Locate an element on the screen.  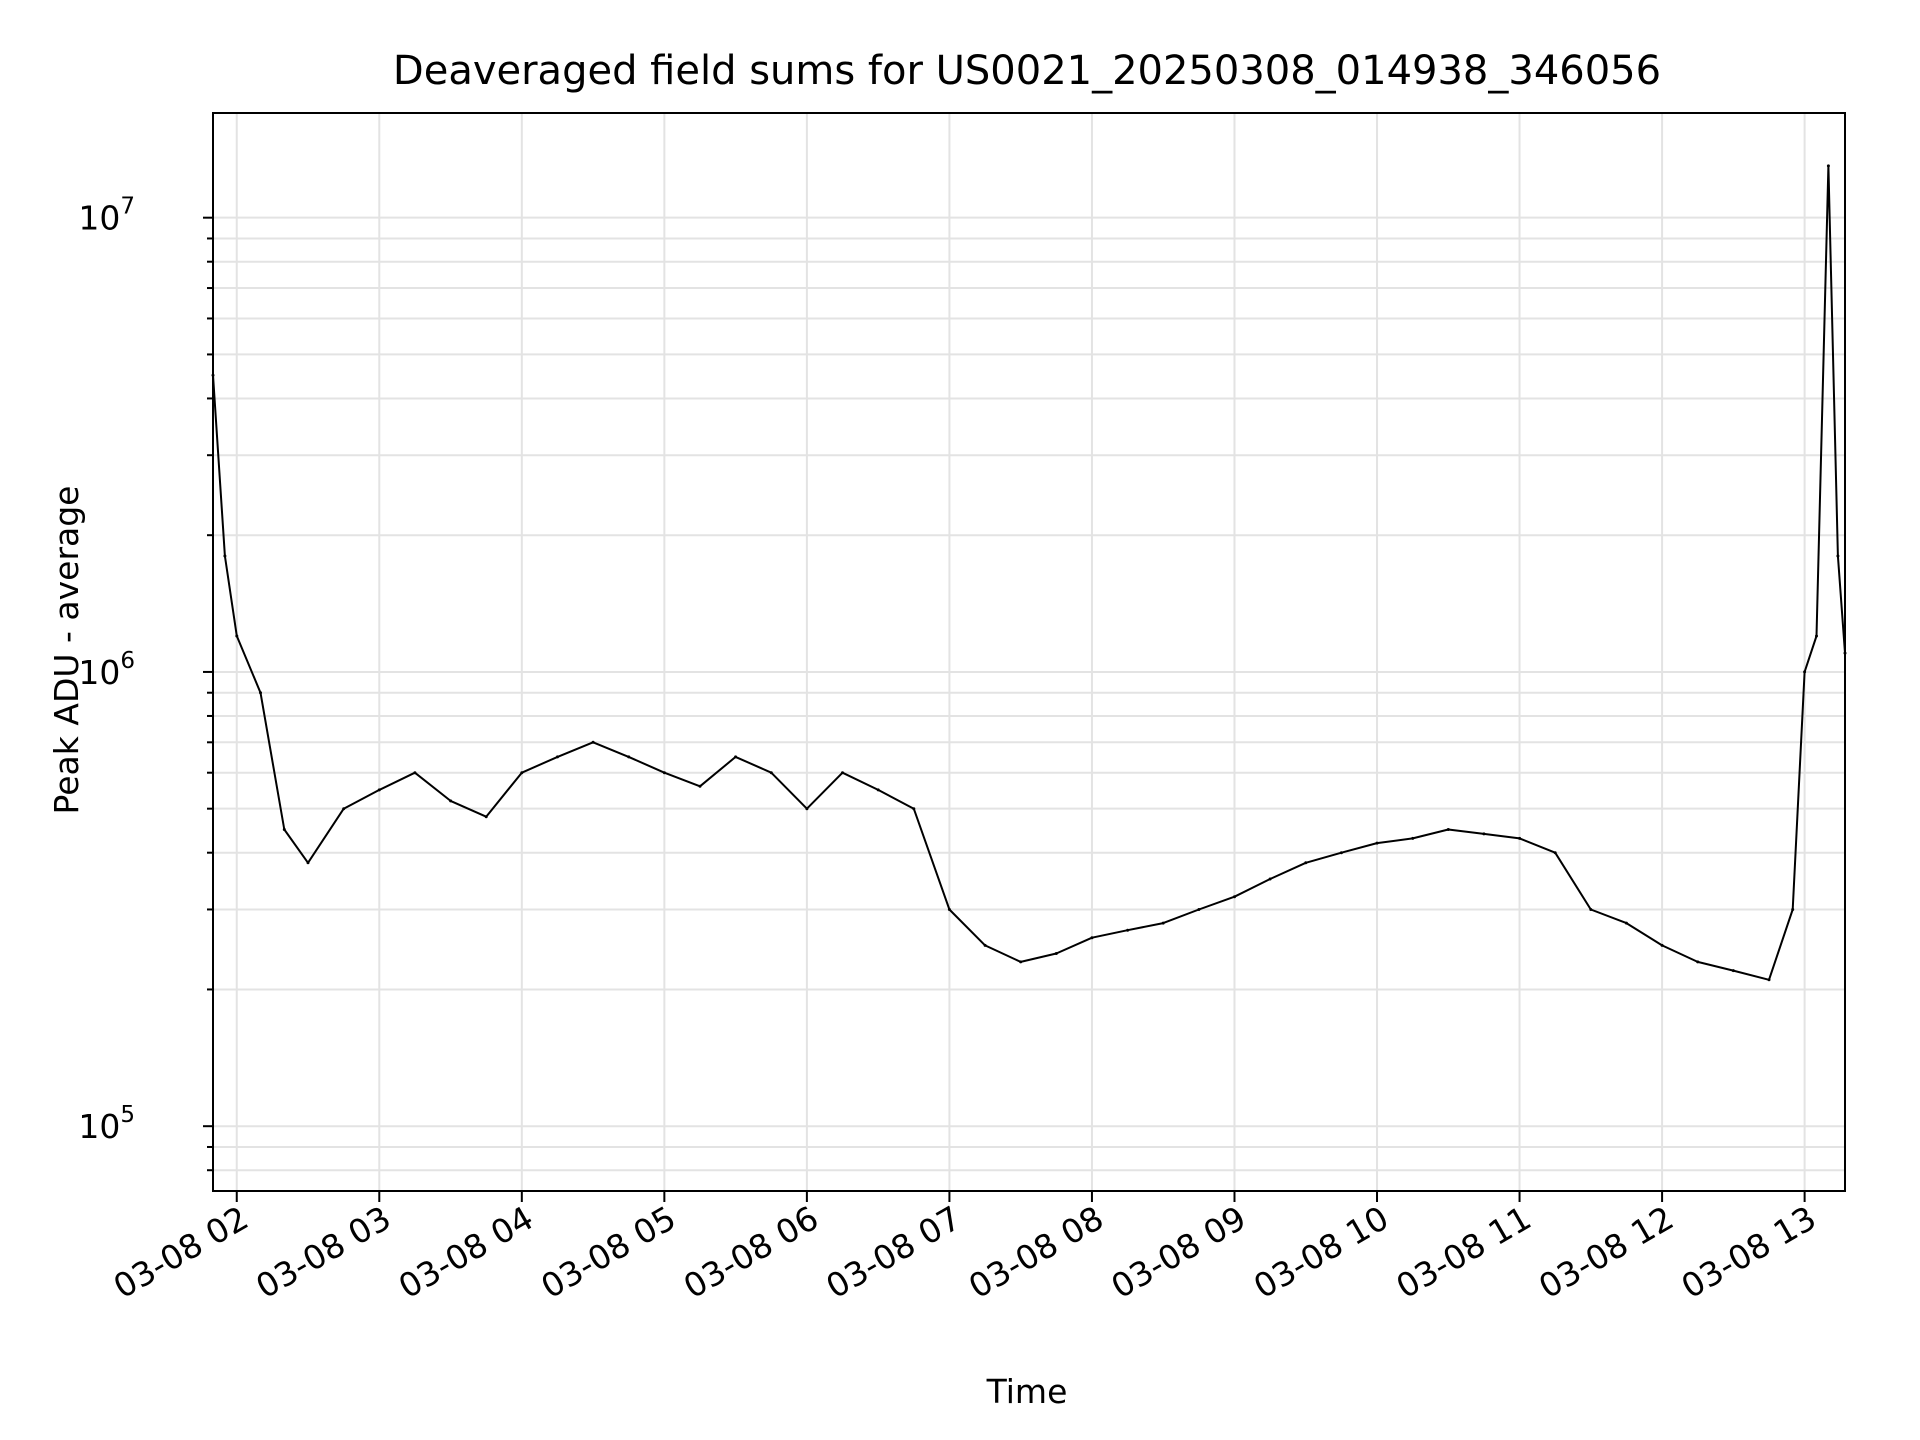
y-tick-label: 10⁷ is located at coordinates (106, 216).